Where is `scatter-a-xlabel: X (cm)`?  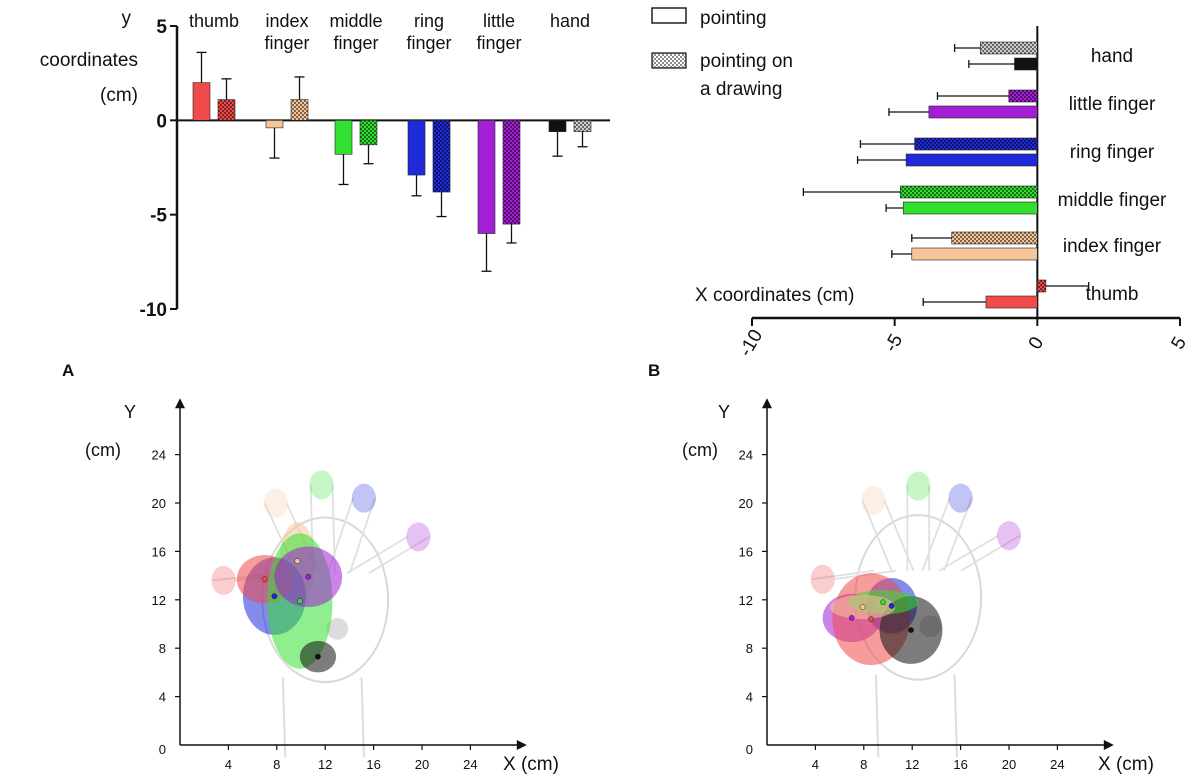 scatter-a-xlabel: X (cm) is located at coordinates (531, 764).